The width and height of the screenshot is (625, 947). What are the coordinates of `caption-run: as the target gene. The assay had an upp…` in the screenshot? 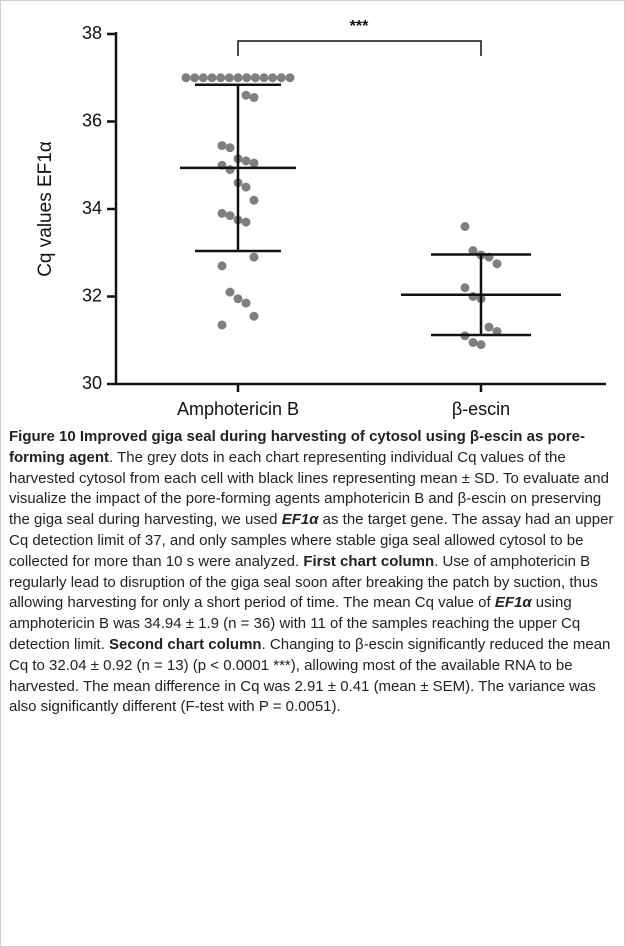 It's located at (311, 540).